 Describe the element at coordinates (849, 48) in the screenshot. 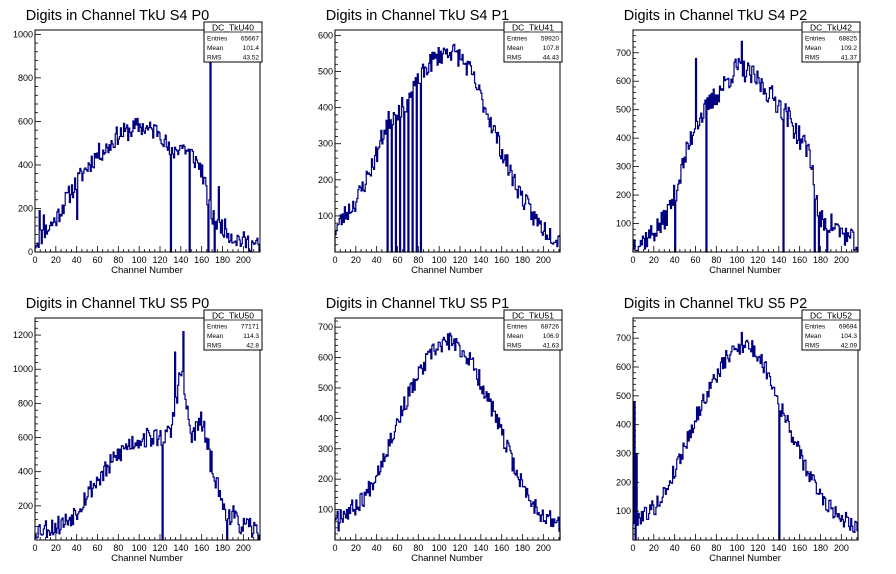

I see `stats-value: 109.2` at that location.